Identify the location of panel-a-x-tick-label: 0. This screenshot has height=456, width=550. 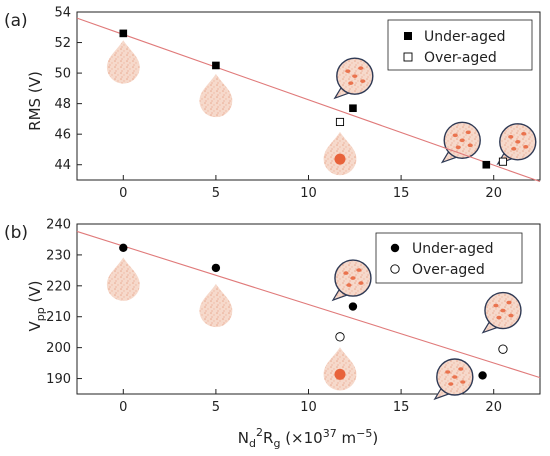
(123, 193).